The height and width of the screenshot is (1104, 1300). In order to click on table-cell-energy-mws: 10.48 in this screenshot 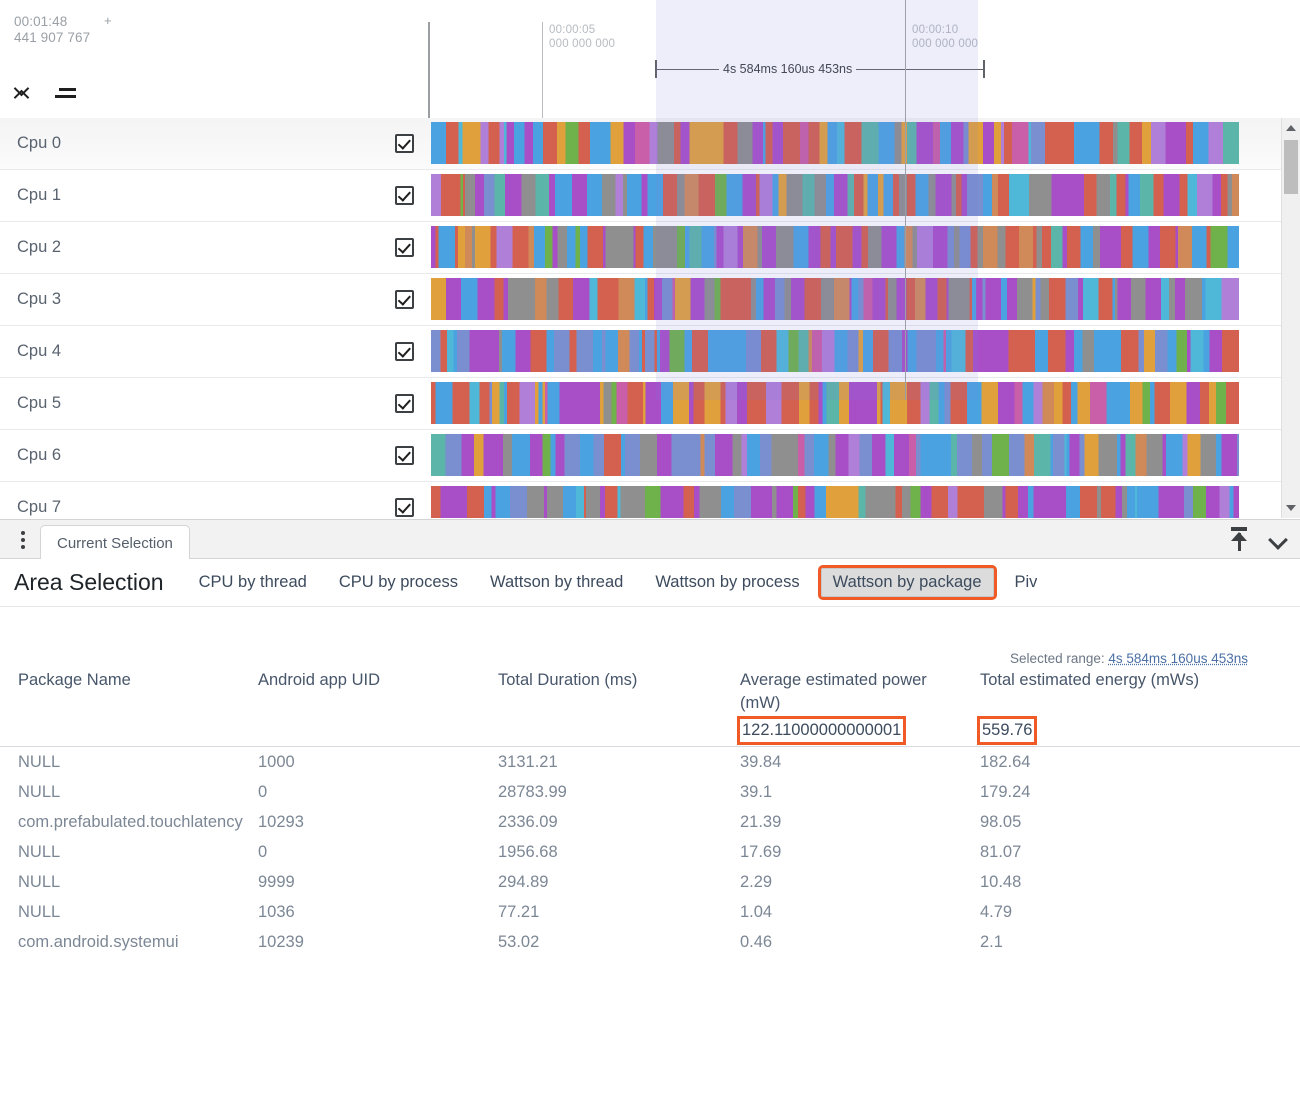, I will do `click(1001, 881)`.